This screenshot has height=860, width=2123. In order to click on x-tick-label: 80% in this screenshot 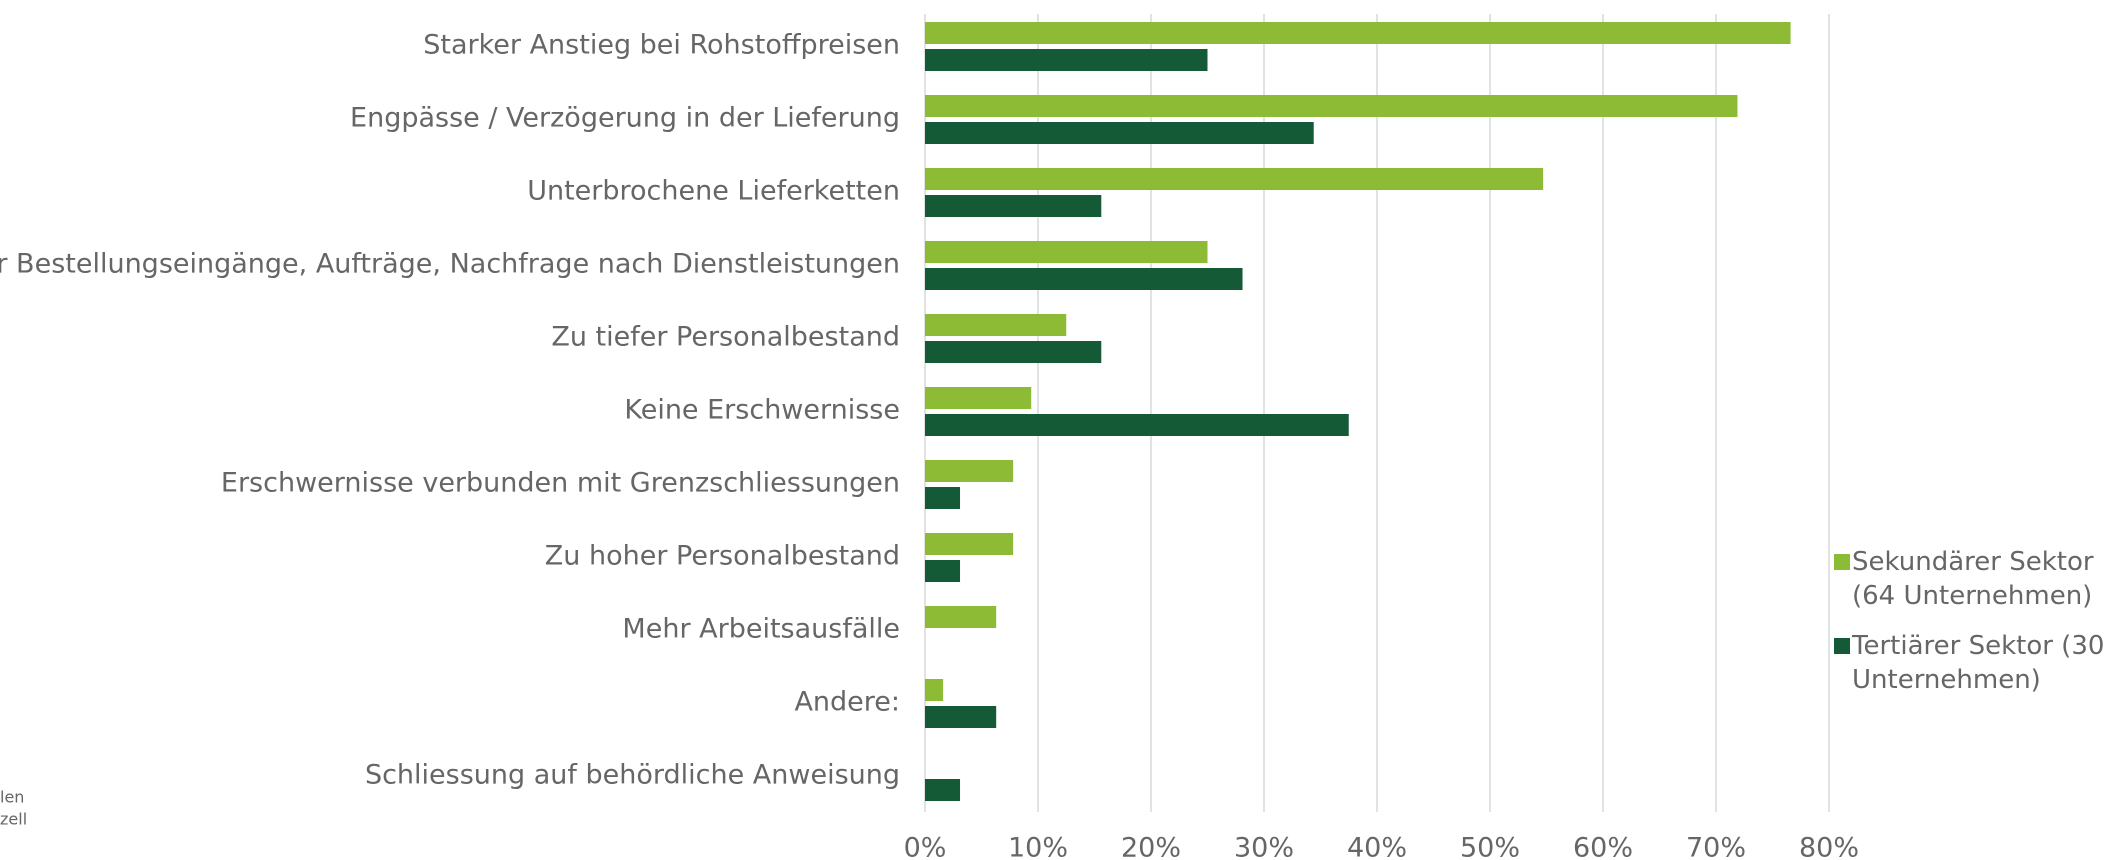, I will do `click(1829, 846)`.